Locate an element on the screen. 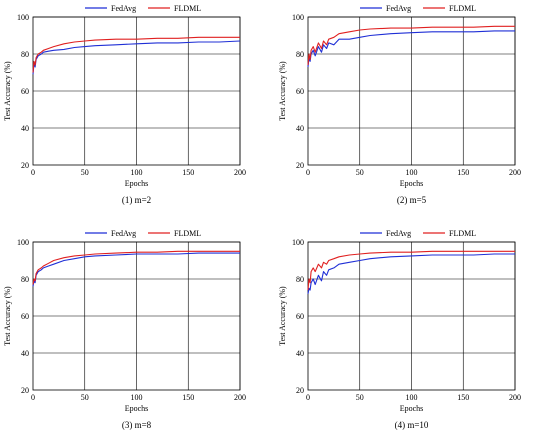 Image resolution: width=550 pixels, height=442 pixels. chart-caption: (4) m=10 is located at coordinates (412, 425).